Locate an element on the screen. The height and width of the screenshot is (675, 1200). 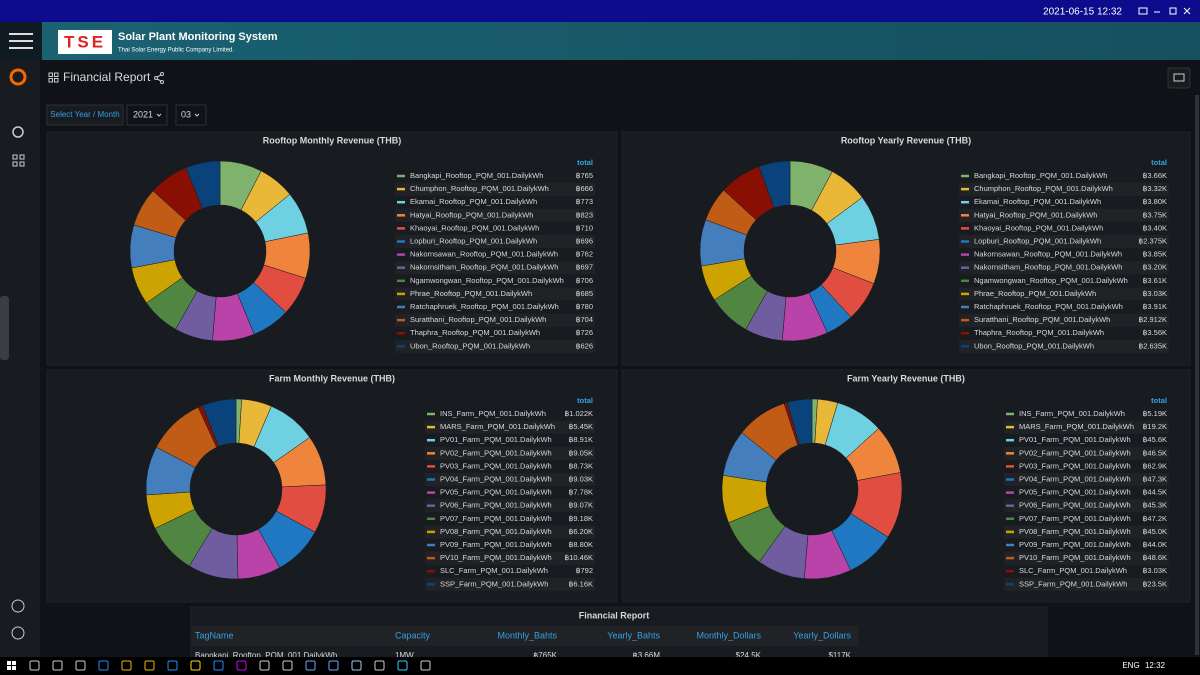
tv-mode-button is located at coordinates (1179, 78).